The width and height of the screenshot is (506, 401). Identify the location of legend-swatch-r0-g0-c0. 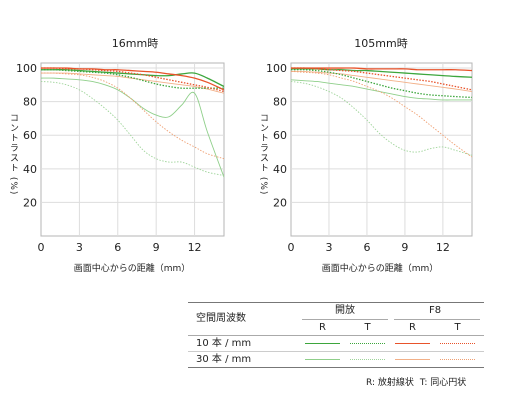
(322, 343).